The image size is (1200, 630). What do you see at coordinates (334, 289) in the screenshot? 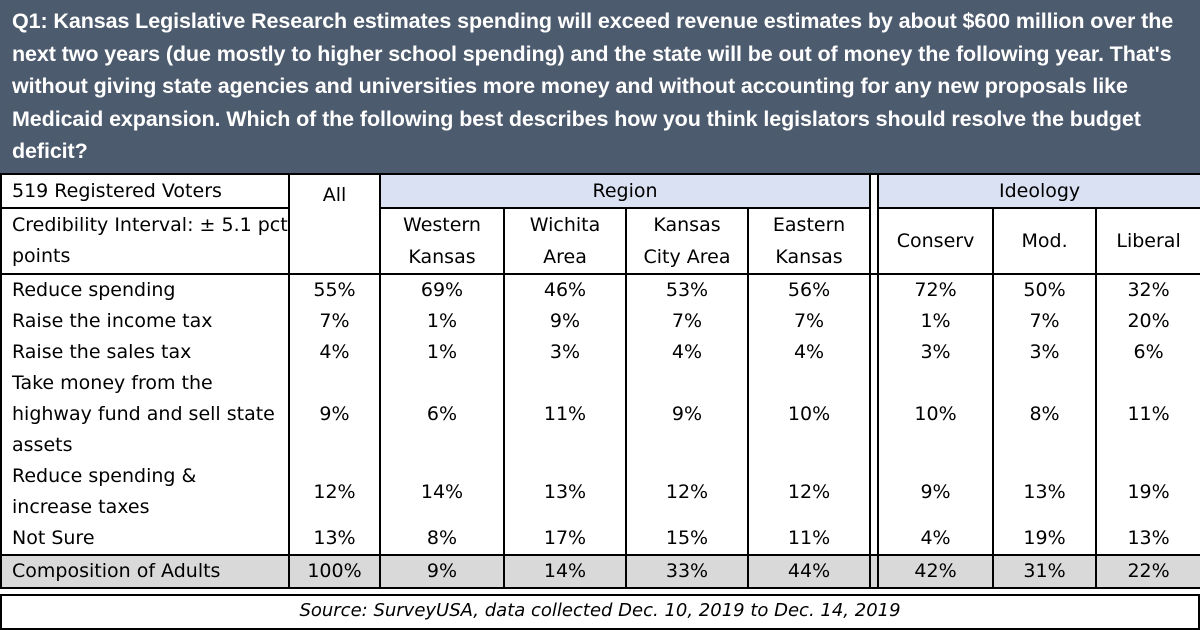
I see `value-cell: 55%` at bounding box center [334, 289].